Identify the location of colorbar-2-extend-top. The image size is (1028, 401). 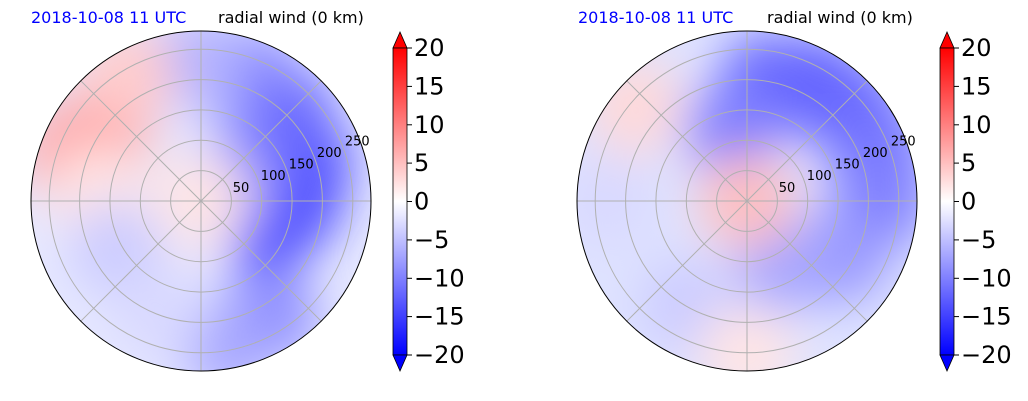
(947, 40).